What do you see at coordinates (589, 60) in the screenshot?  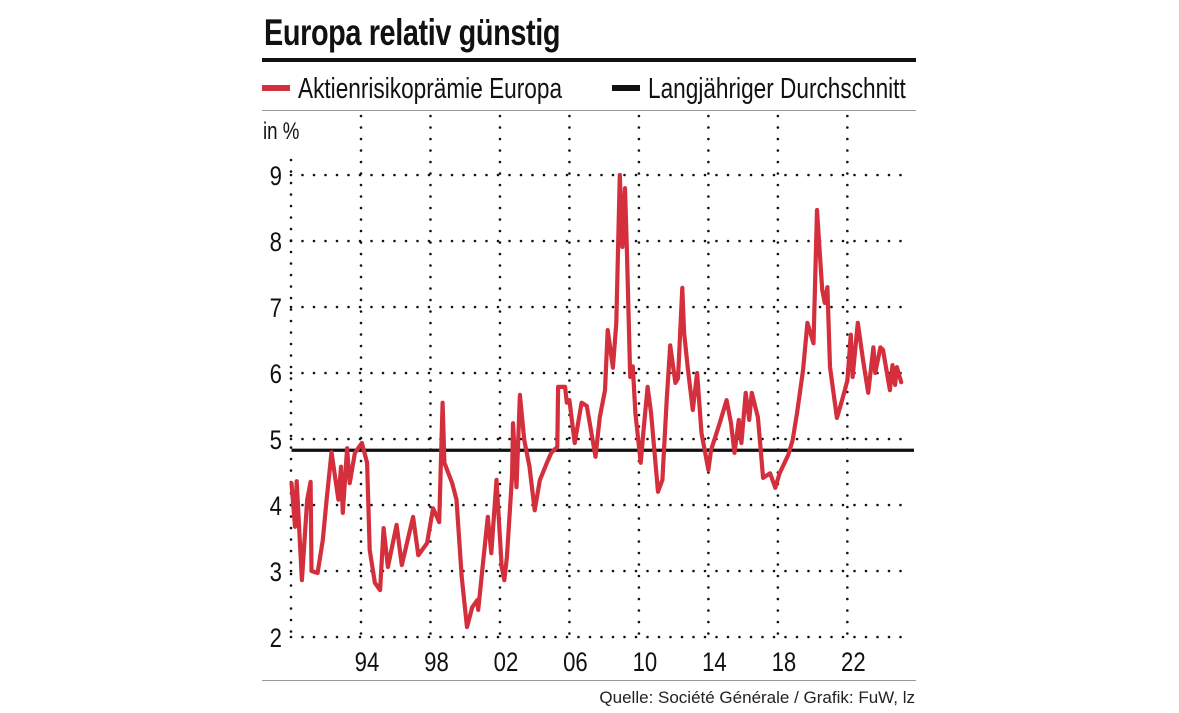 I see `title-rule` at bounding box center [589, 60].